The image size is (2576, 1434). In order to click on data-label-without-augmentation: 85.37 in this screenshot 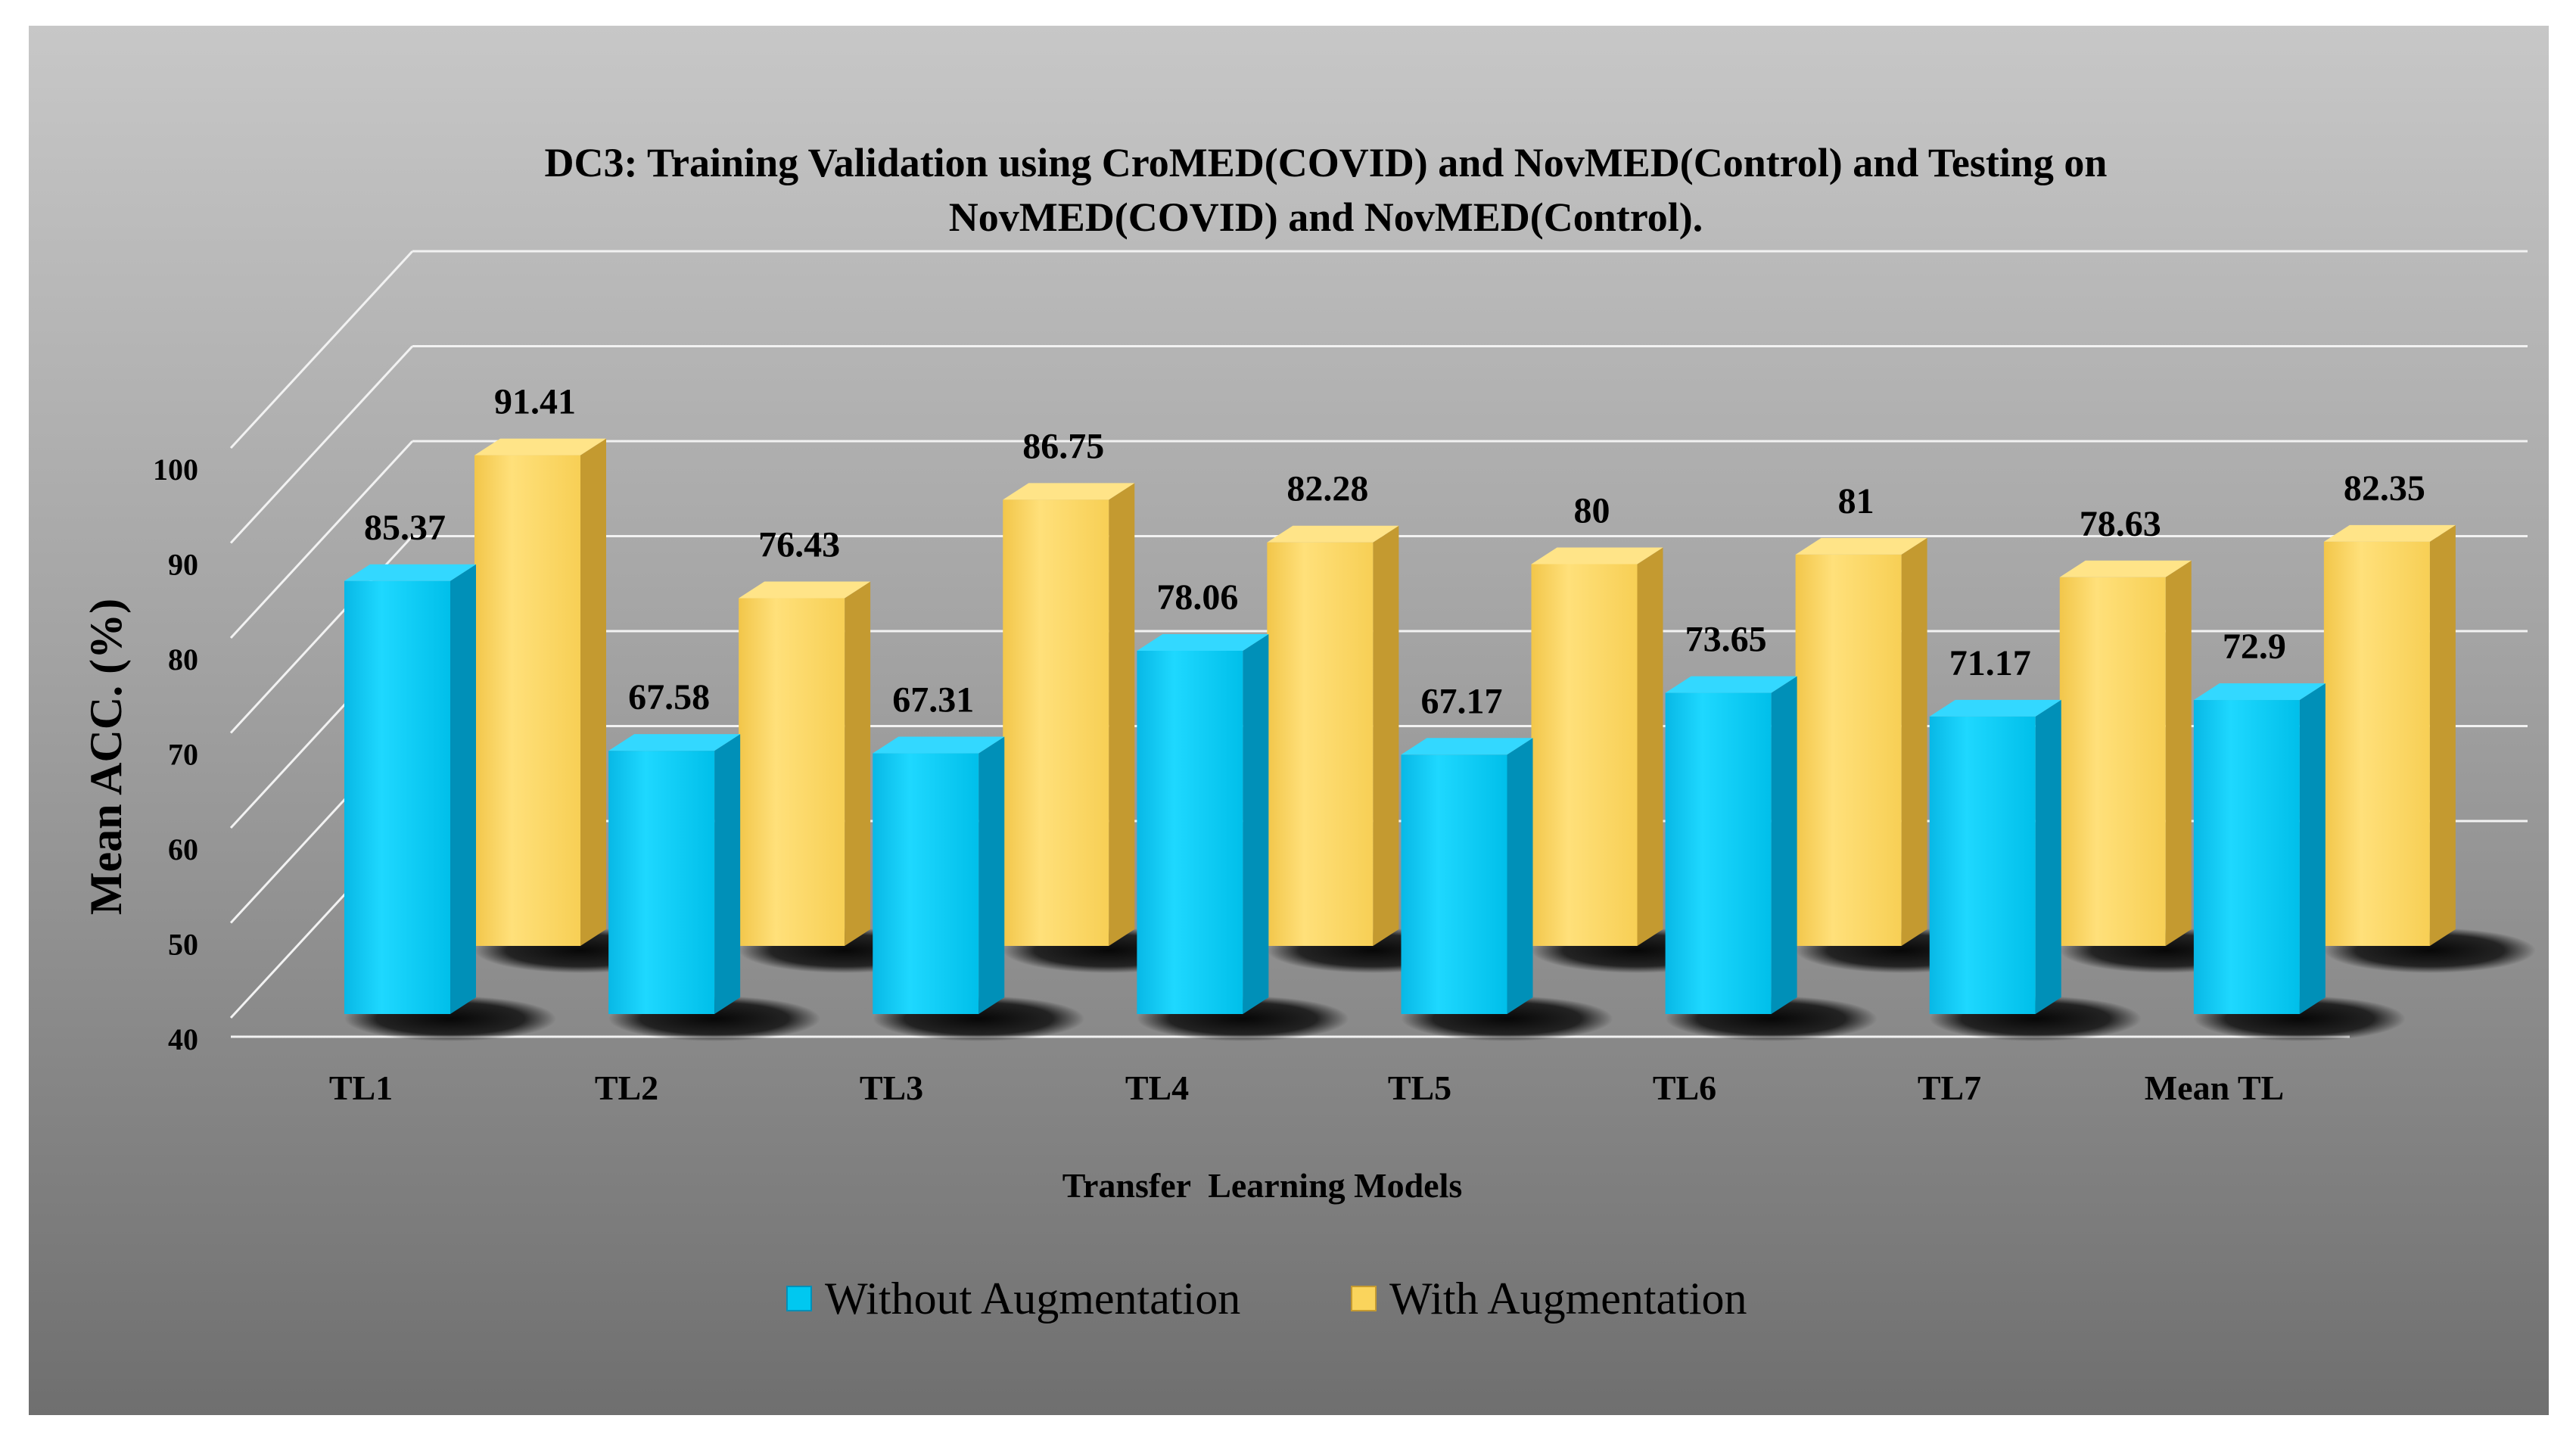, I will do `click(405, 528)`.